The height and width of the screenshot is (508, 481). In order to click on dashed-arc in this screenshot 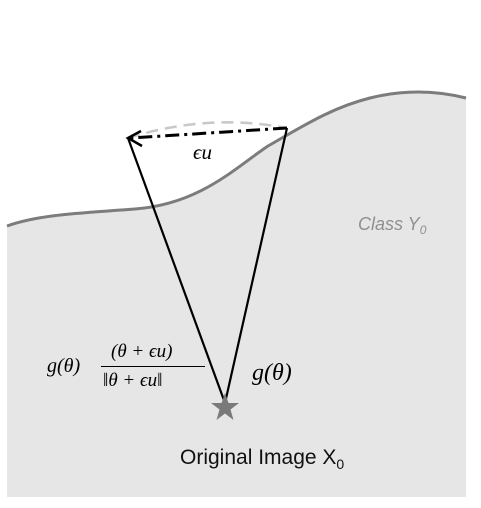, I will do `click(207, 130)`.